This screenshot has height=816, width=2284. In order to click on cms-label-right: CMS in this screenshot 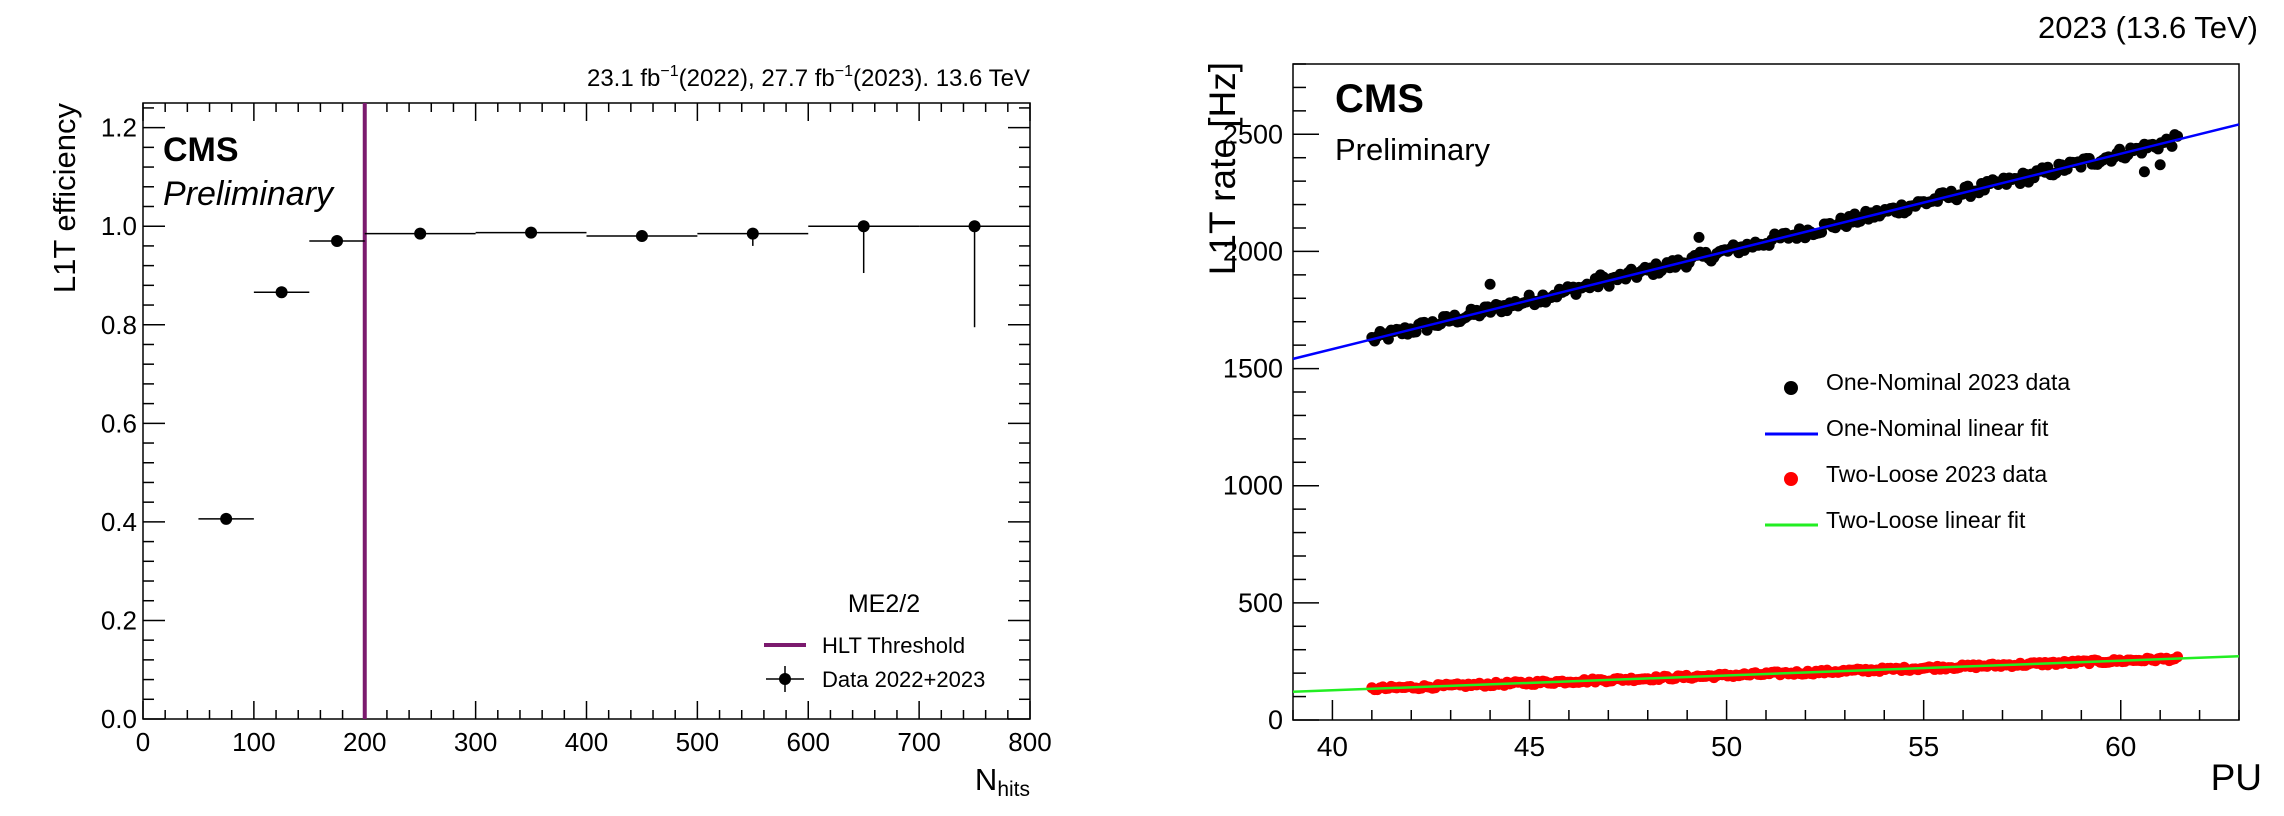, I will do `click(1379, 99)`.